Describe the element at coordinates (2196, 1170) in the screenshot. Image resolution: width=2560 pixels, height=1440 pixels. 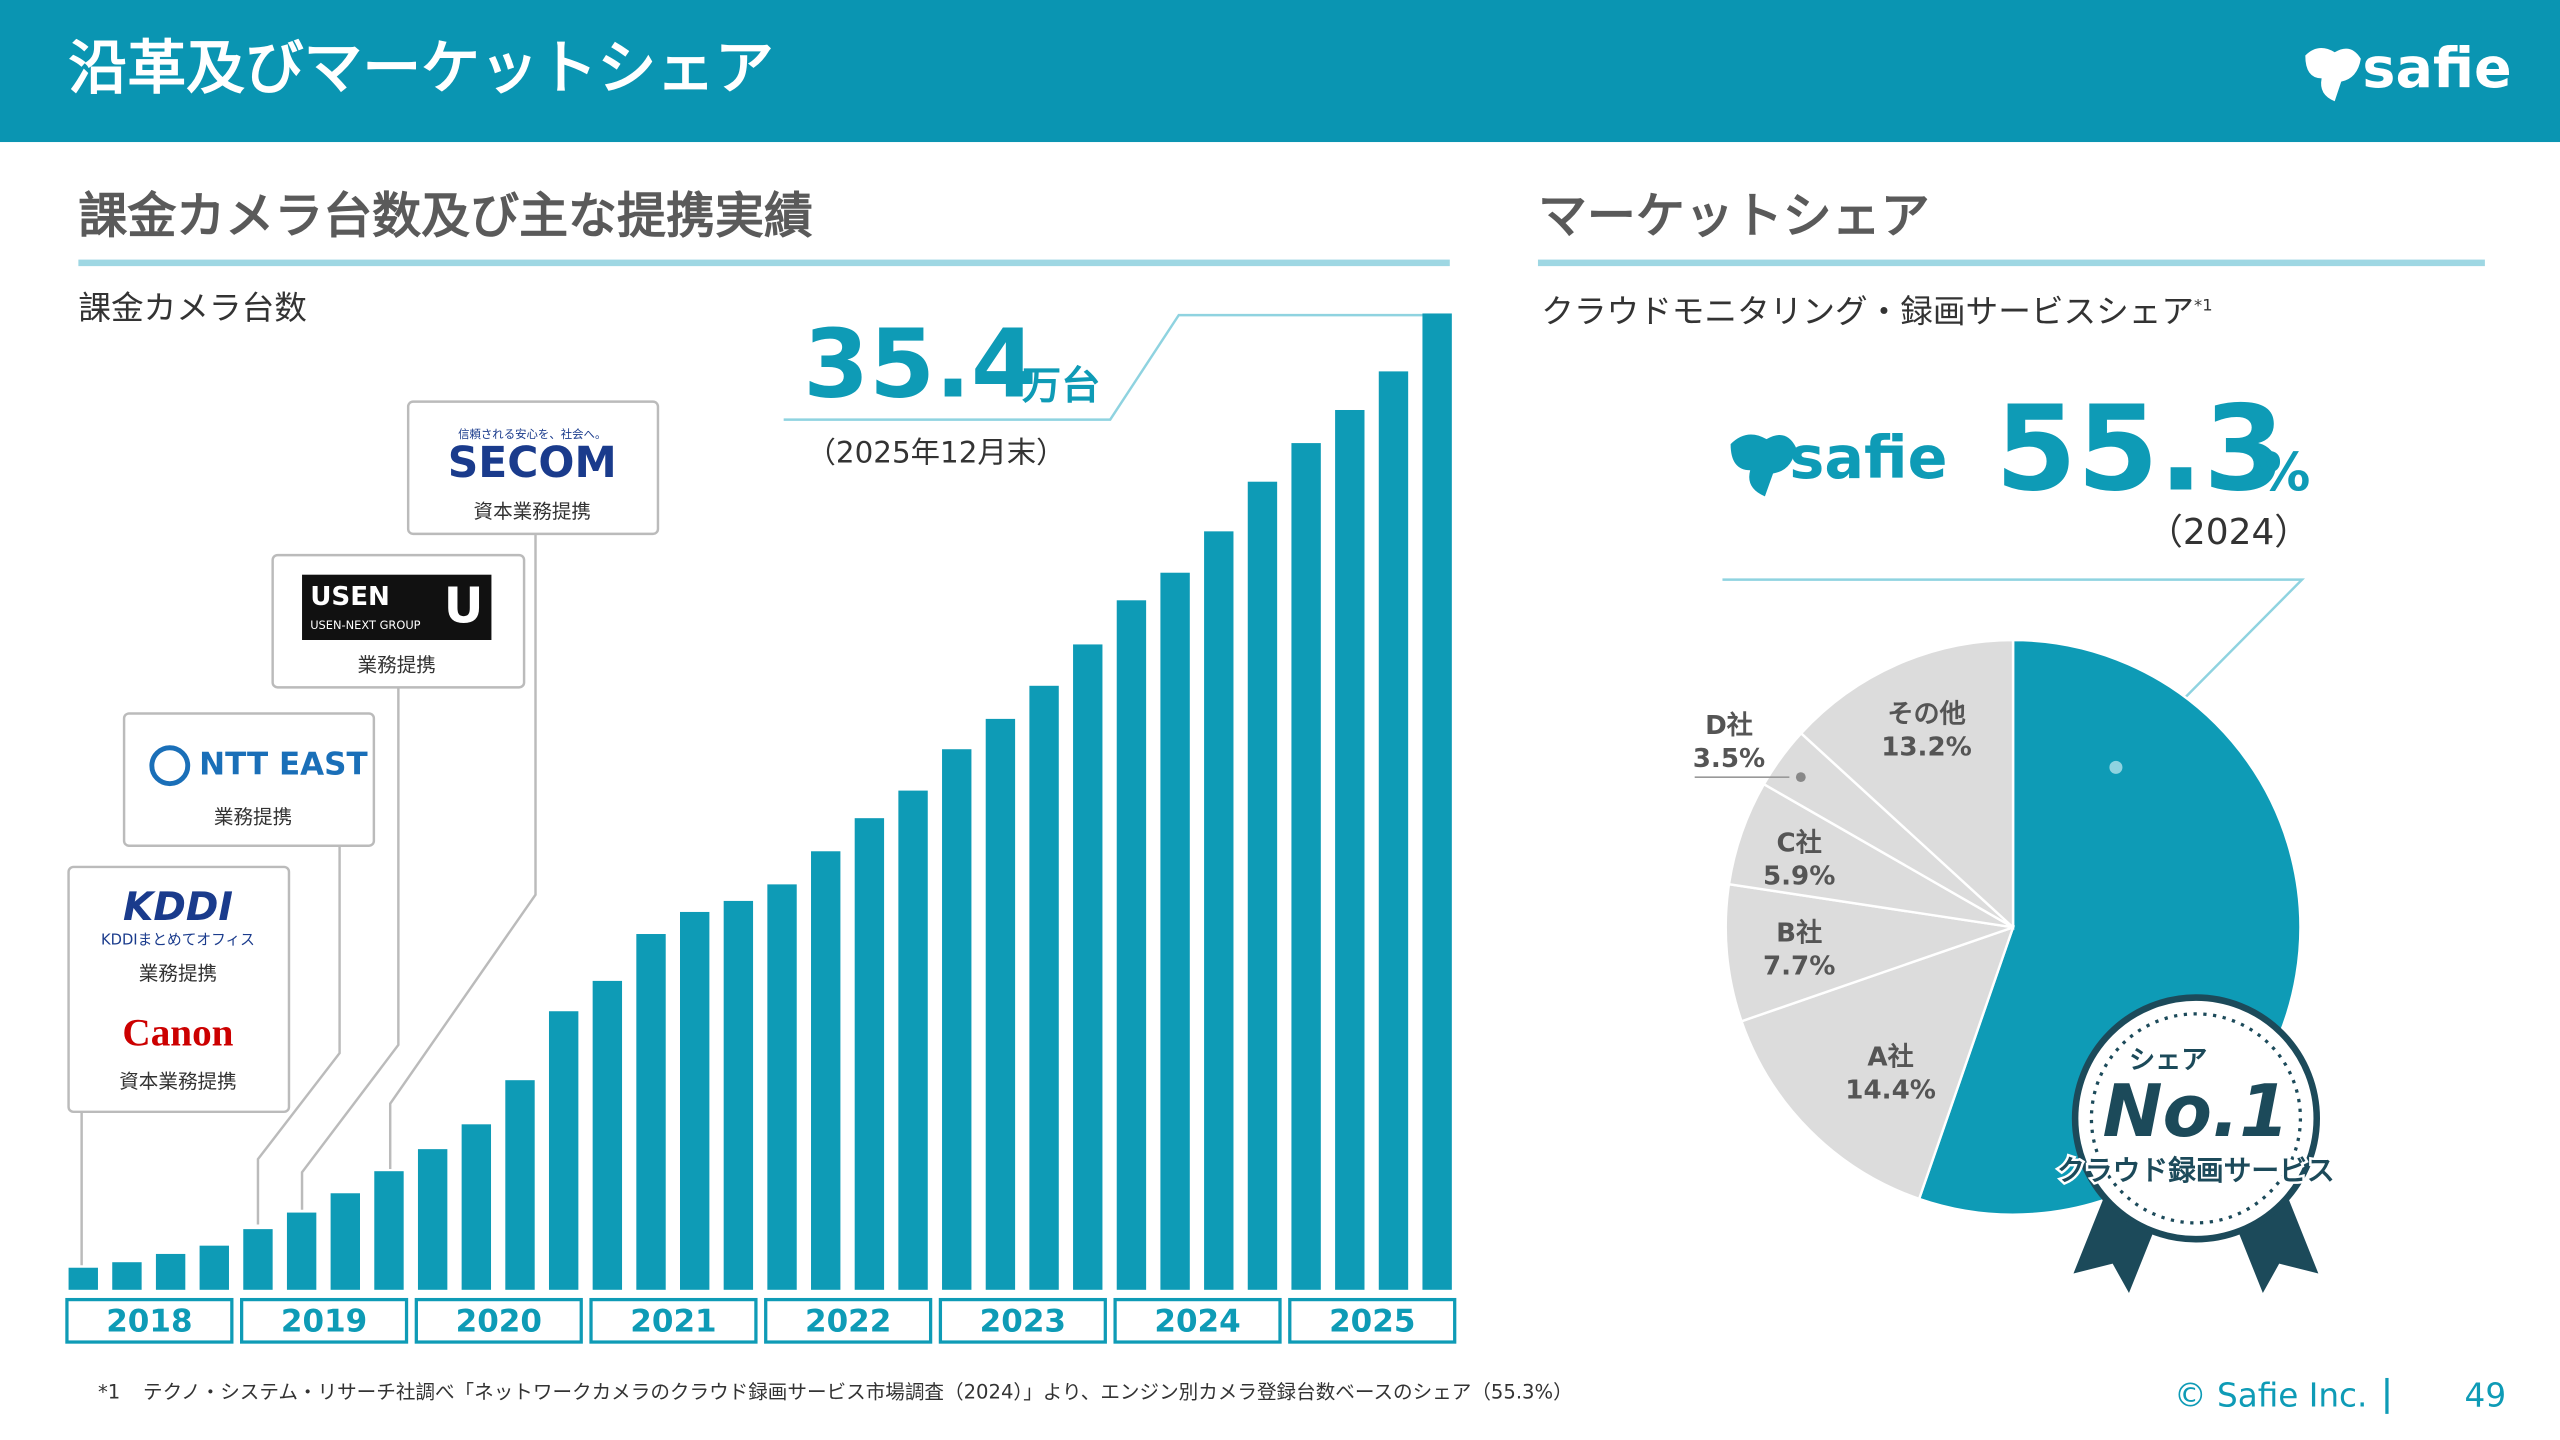
I see `badge-bottom: クラウド録画サービス` at that location.